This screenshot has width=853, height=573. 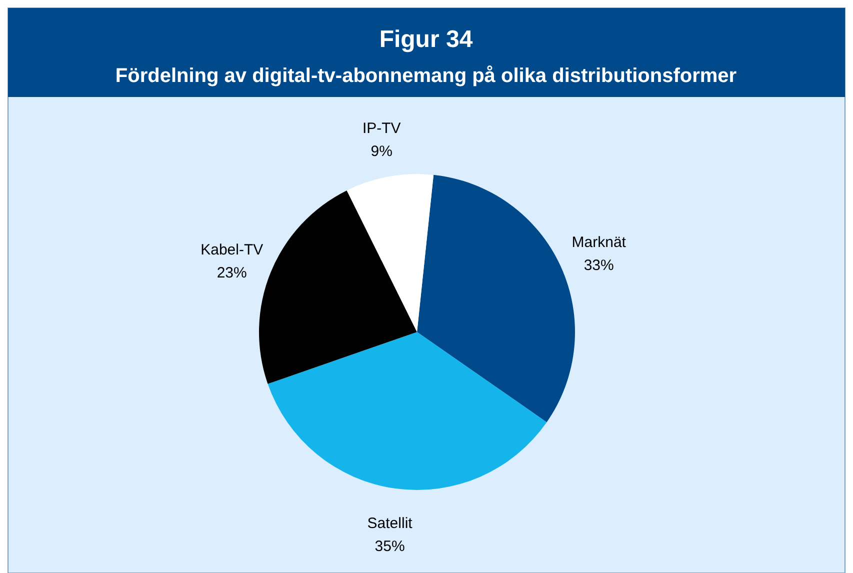 I want to click on chart-title: Figur 34, so click(x=426, y=39).